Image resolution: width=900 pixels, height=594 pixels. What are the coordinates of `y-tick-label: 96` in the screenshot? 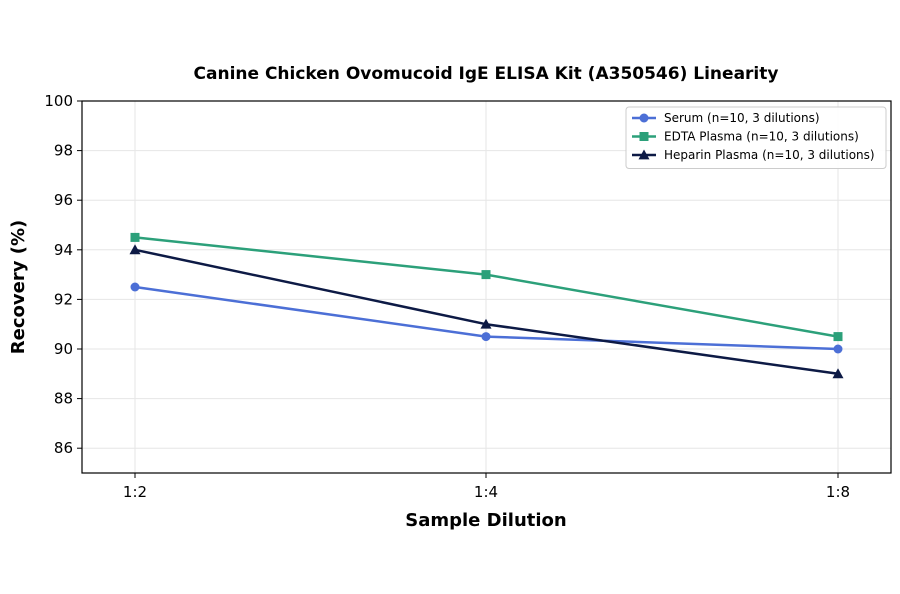 It's located at (63, 200).